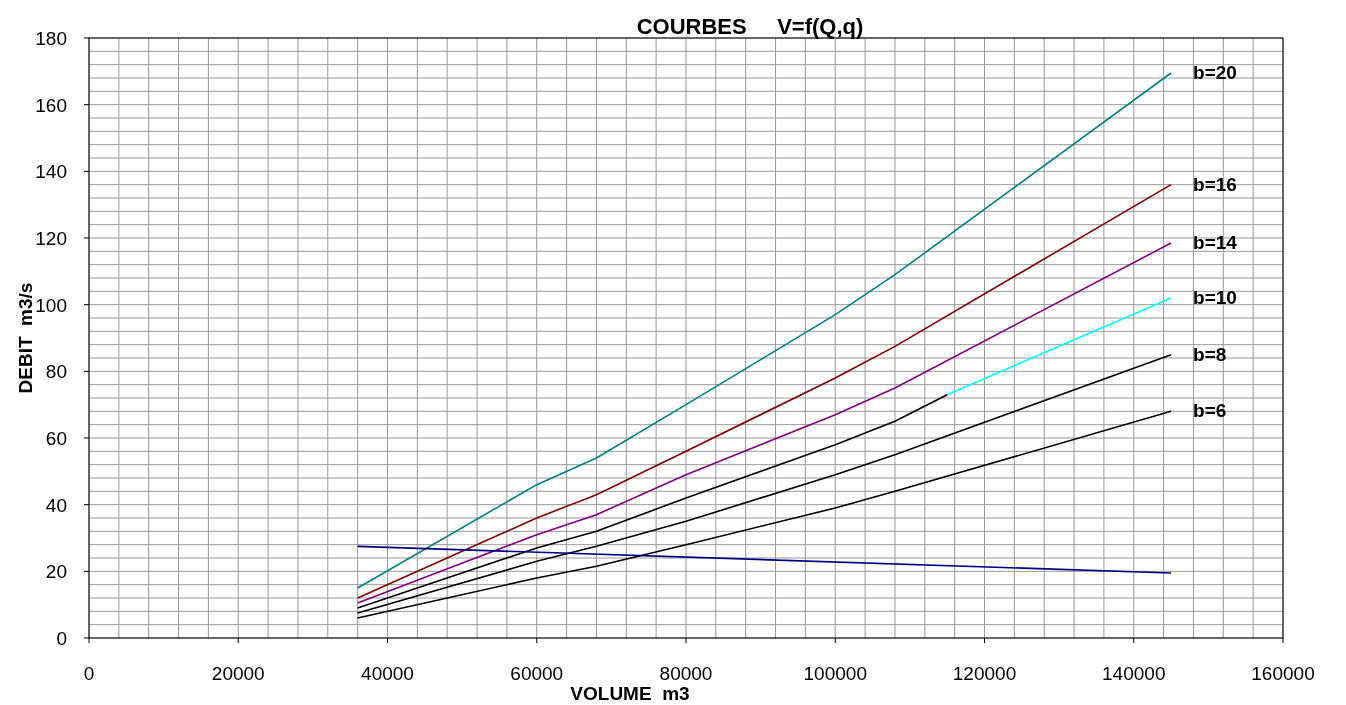  I want to click on y-tick-label: 160, so click(51, 105).